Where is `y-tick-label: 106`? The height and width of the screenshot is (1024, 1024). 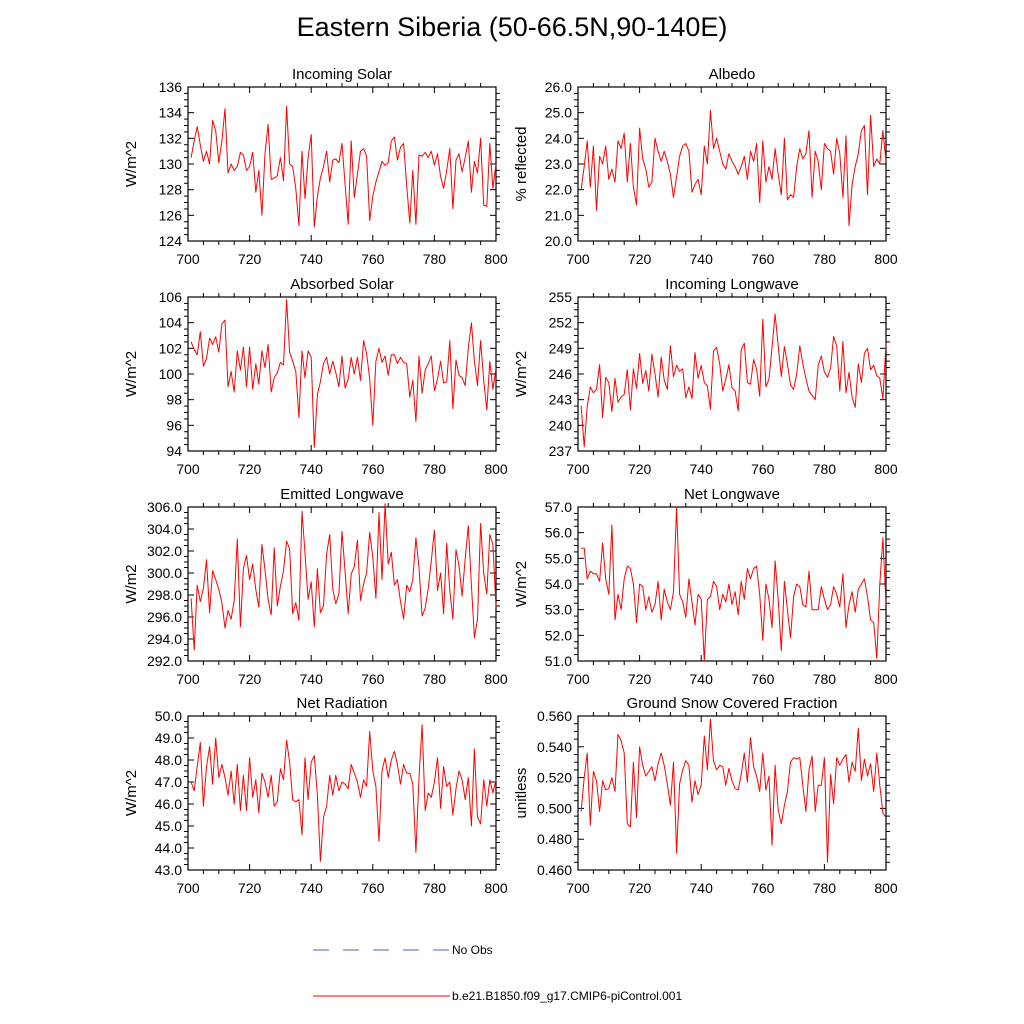
y-tick-label: 106 is located at coordinates (171, 297).